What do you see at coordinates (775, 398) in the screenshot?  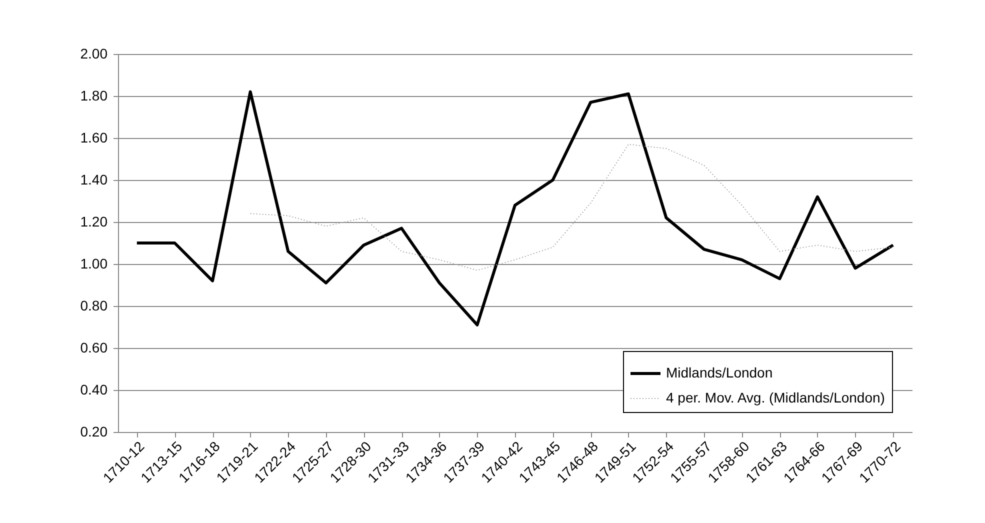 I see `legend-label: 4 per. Mov. Avg. (Midlands/London)` at bounding box center [775, 398].